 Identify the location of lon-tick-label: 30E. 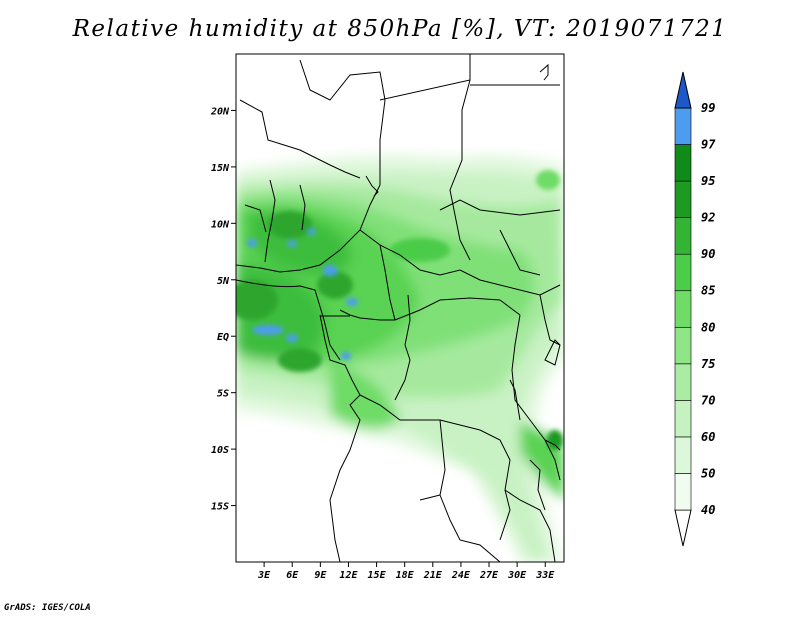
(517, 575).